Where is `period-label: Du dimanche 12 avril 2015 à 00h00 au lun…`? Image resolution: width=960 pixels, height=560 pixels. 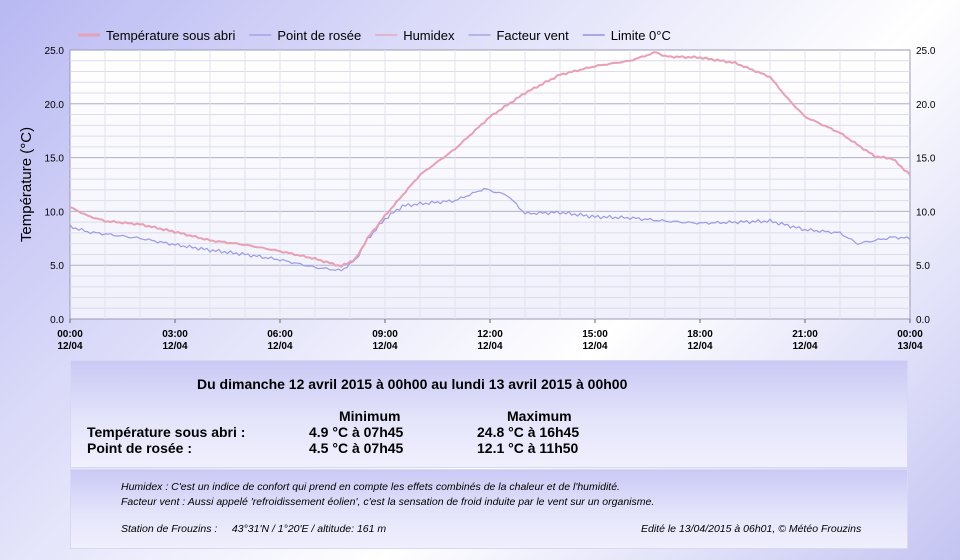
period-label: Du dimanche 12 avril 2015 à 00h00 au lun… is located at coordinates (412, 384).